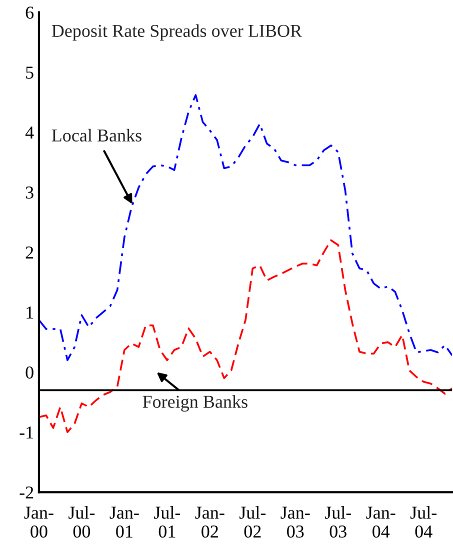 The image size is (453, 558). Describe the element at coordinates (295, 522) in the screenshot. I see `x-tick-label: Jan- 03` at that location.